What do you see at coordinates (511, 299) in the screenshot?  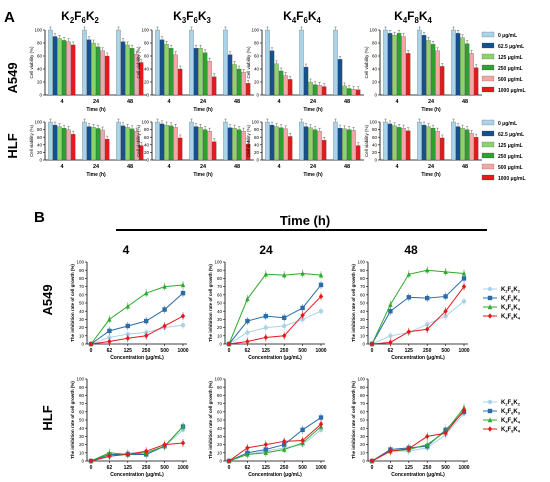 I see `legend-label: K3F6K3` at bounding box center [511, 299].